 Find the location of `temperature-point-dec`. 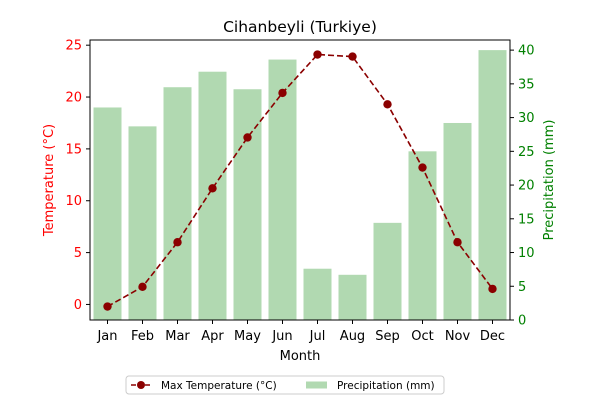

temperature-point-dec is located at coordinates (492, 289).